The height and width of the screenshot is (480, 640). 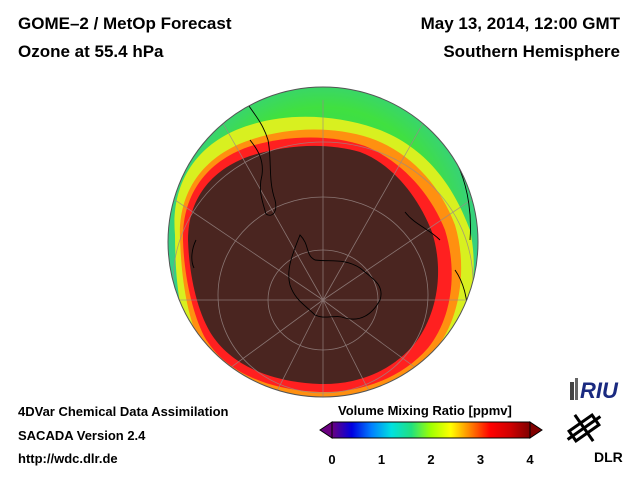 What do you see at coordinates (123, 411) in the screenshot?
I see `footer-method: 4DVar Chemical Data Assimilation` at bounding box center [123, 411].